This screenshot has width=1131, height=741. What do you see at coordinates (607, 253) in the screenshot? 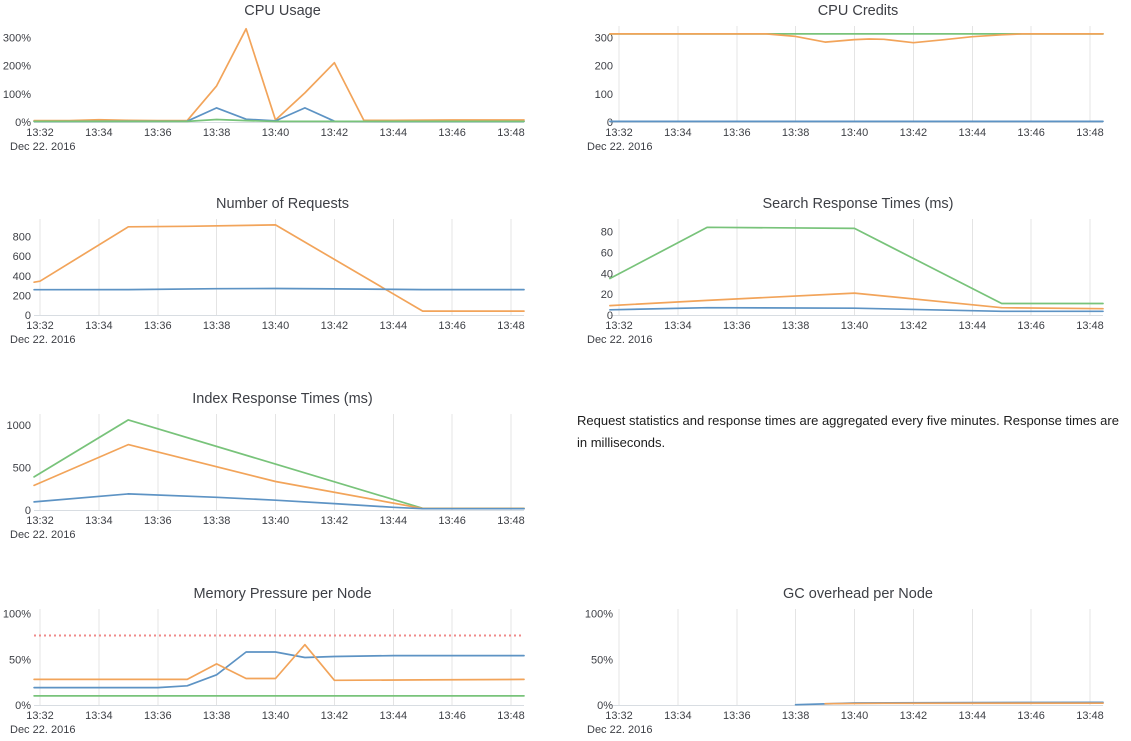
I see `svg-text: 60` at bounding box center [607, 253].